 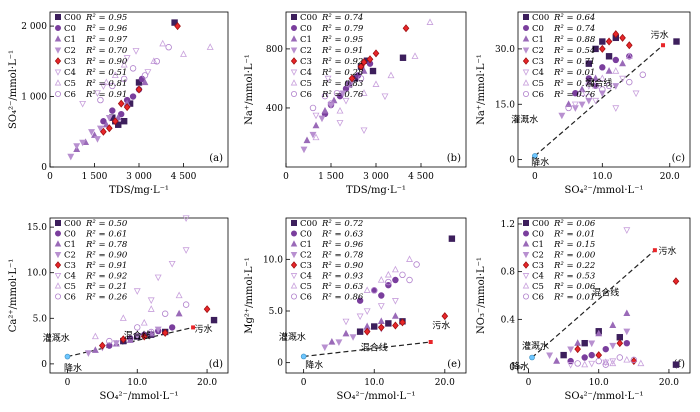 I want to click on y-tick-label: 0, so click(x=512, y=368).